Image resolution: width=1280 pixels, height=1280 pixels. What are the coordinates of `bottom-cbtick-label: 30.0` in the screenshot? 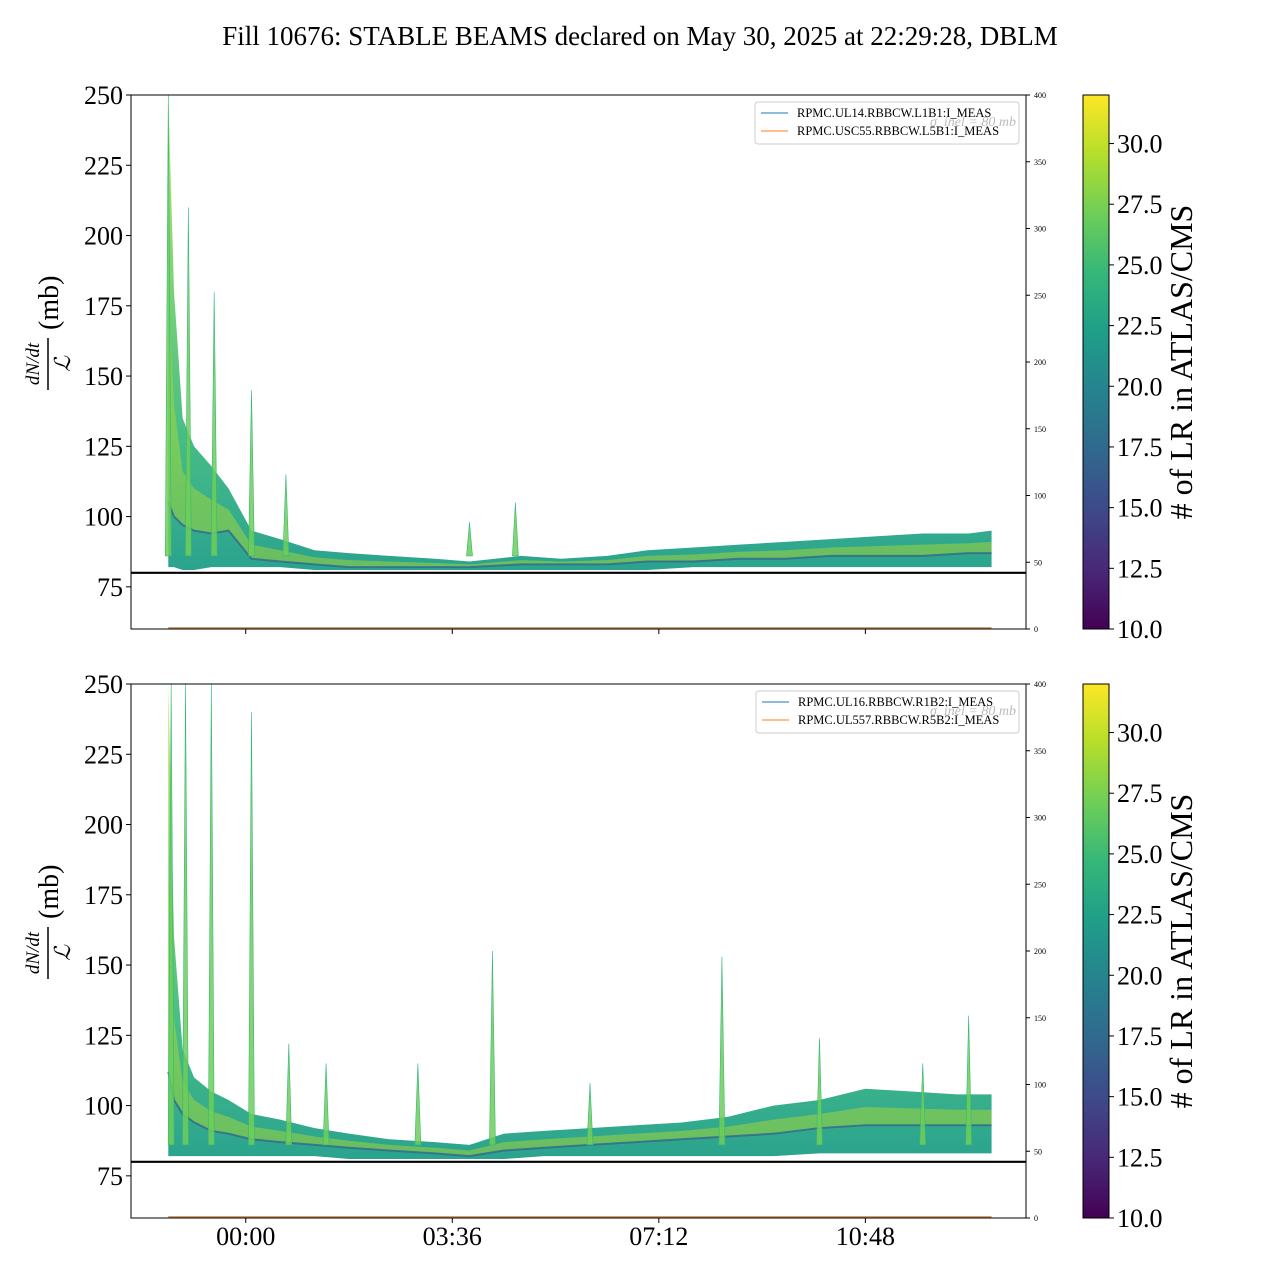 It's located at (1140, 733).